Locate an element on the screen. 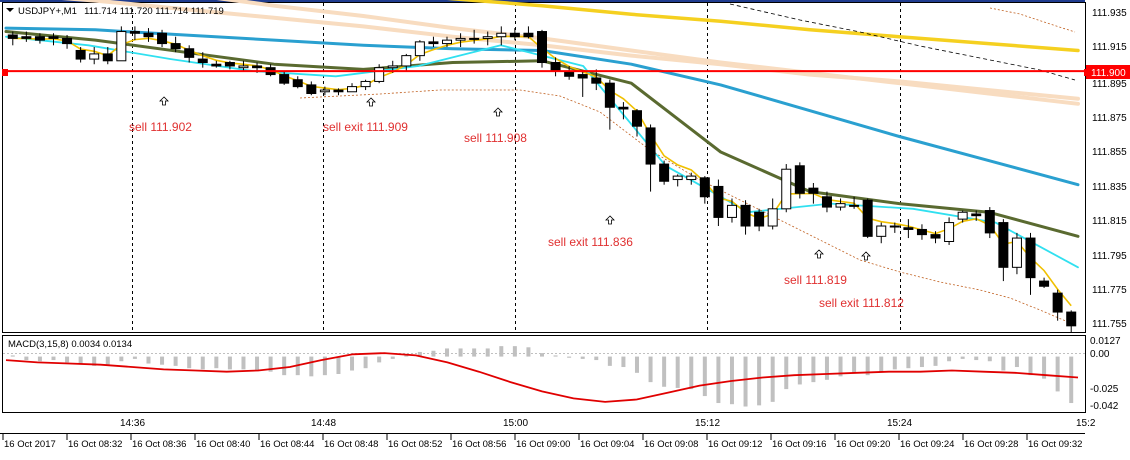 The image size is (1130, 460). date-tick-label: 16 Oct 09:24 is located at coordinates (927, 444).